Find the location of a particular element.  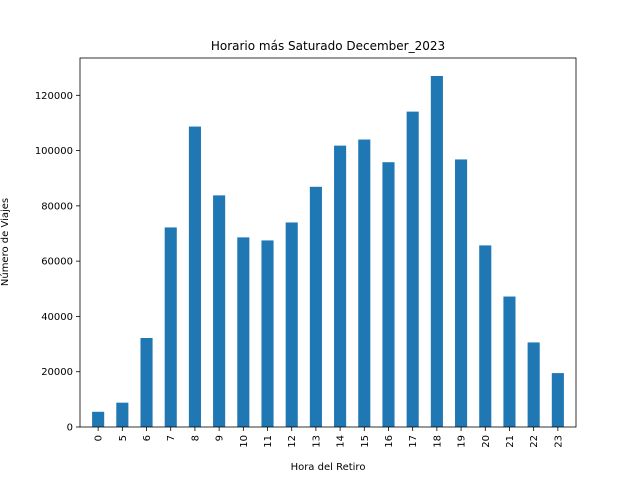

x-tick-label: 21 is located at coordinates (510, 441).